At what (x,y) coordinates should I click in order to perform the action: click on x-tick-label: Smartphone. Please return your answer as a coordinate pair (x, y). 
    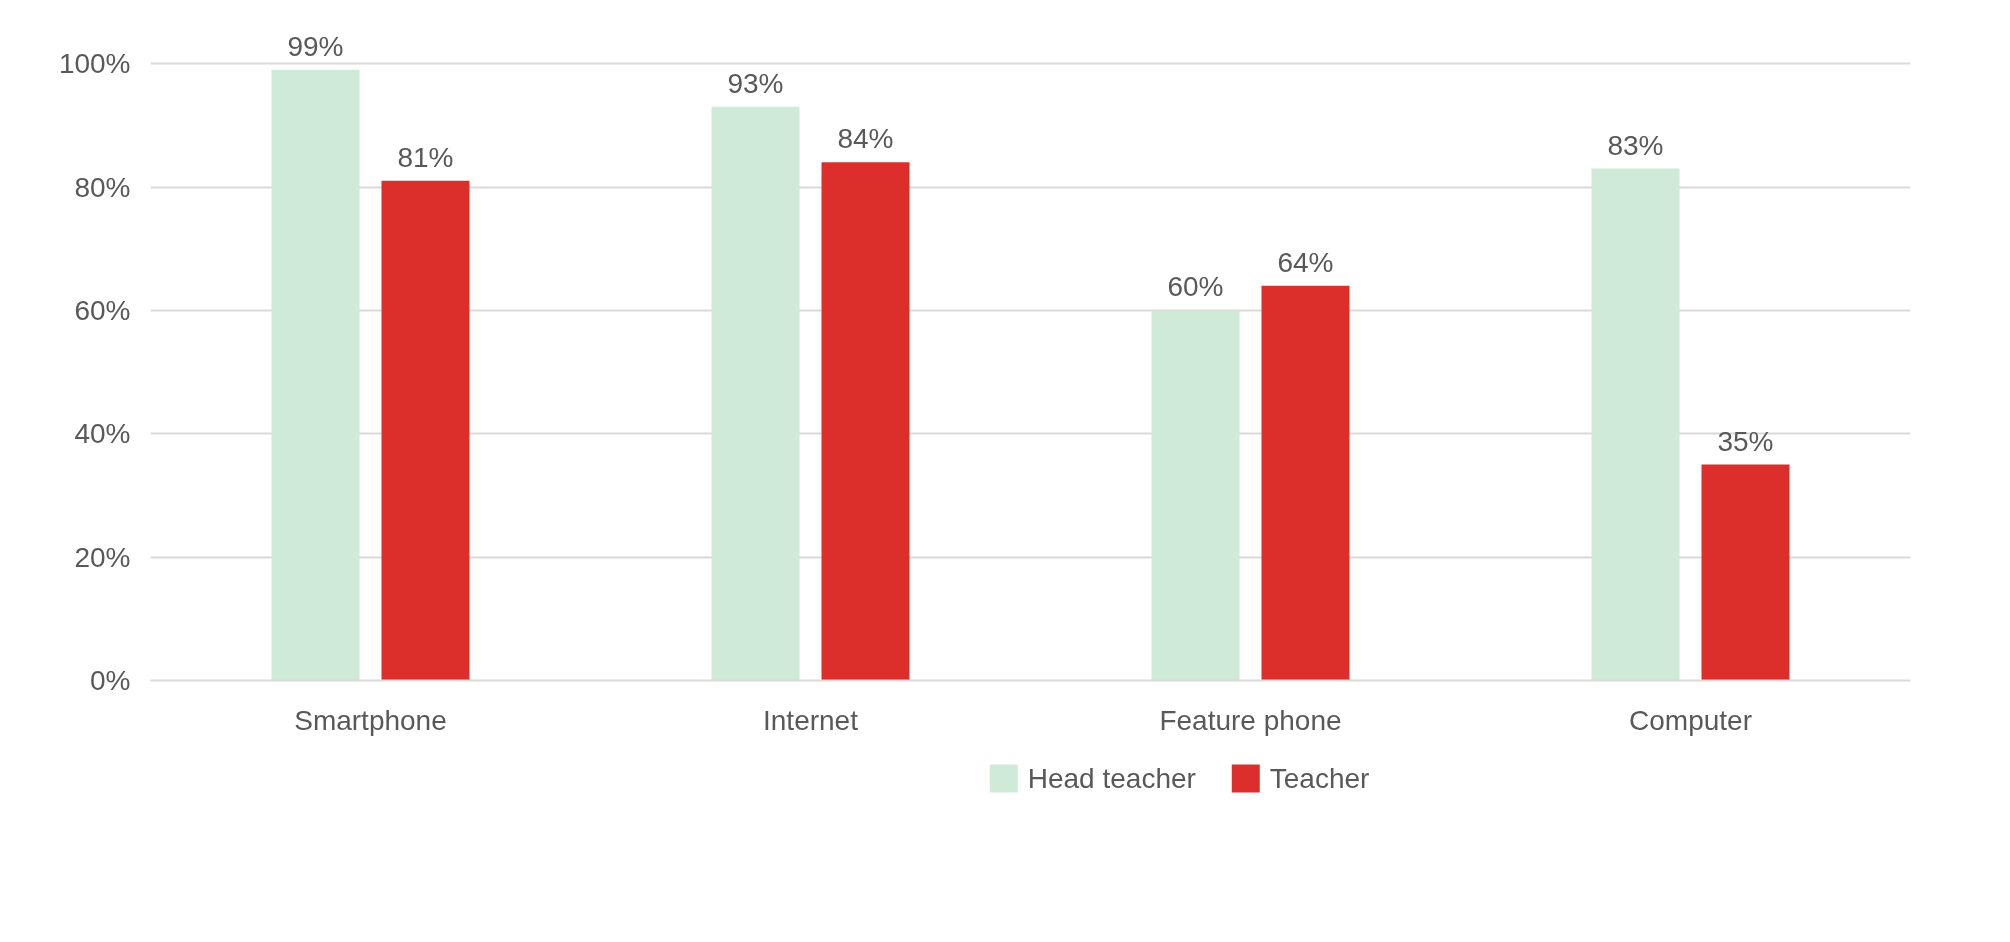
    Looking at the image, I should click on (370, 720).